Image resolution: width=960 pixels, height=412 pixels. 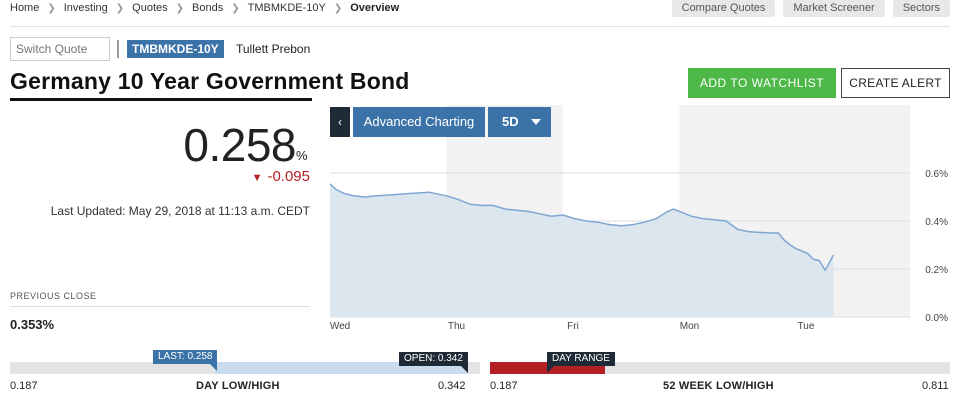 What do you see at coordinates (273, 49) in the screenshot?
I see `quote-source: Tullett Prebon` at bounding box center [273, 49].